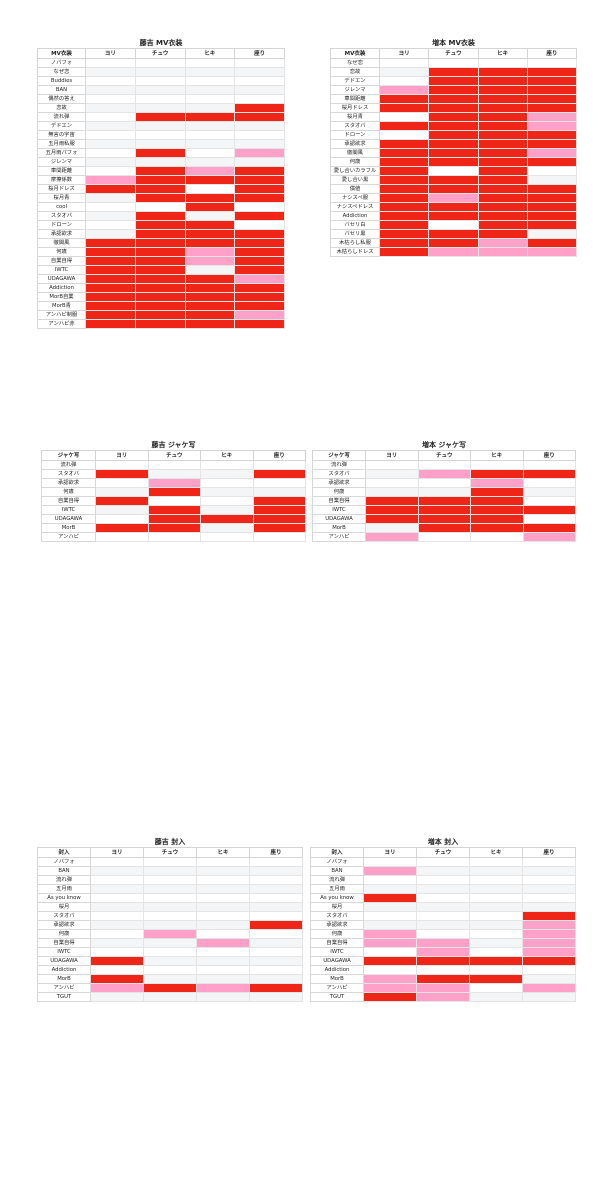 This screenshot has height=1200, width=615. I want to click on table-row: 無言の宇宙, so click(161, 135).